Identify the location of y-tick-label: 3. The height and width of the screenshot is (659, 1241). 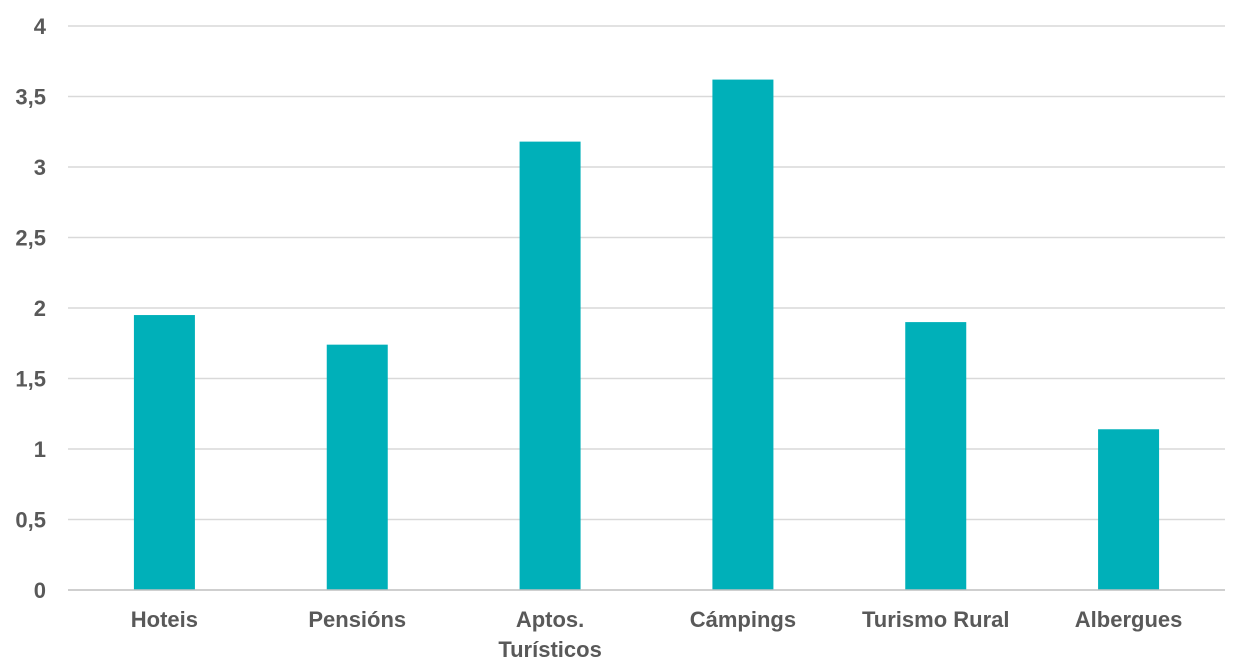
(40, 167).